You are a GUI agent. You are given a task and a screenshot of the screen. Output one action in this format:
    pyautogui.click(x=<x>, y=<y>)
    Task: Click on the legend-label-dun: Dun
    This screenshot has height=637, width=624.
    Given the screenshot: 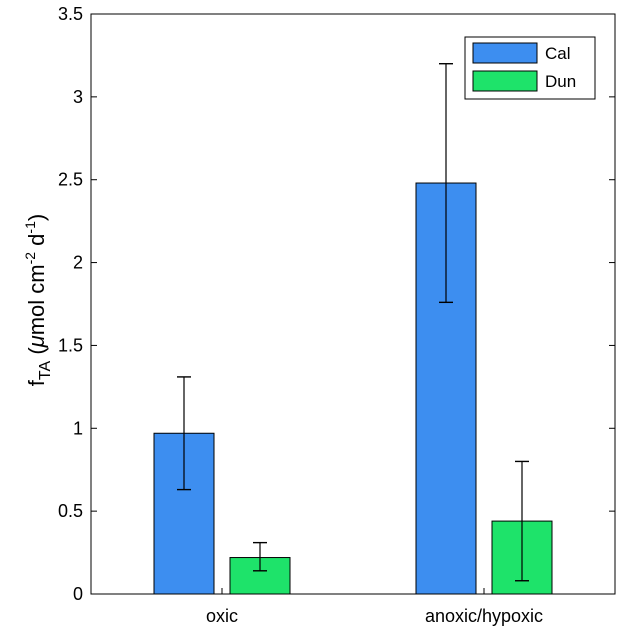 What is the action you would take?
    pyautogui.click(x=560, y=81)
    